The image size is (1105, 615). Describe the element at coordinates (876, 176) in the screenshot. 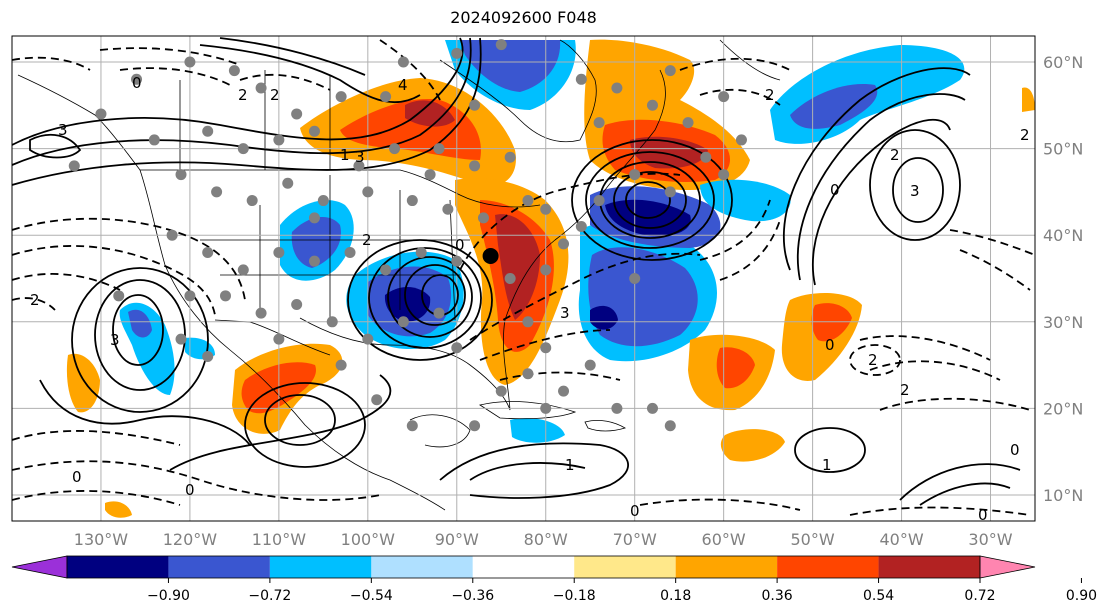

I see `contour-atlantic-ridge` at that location.